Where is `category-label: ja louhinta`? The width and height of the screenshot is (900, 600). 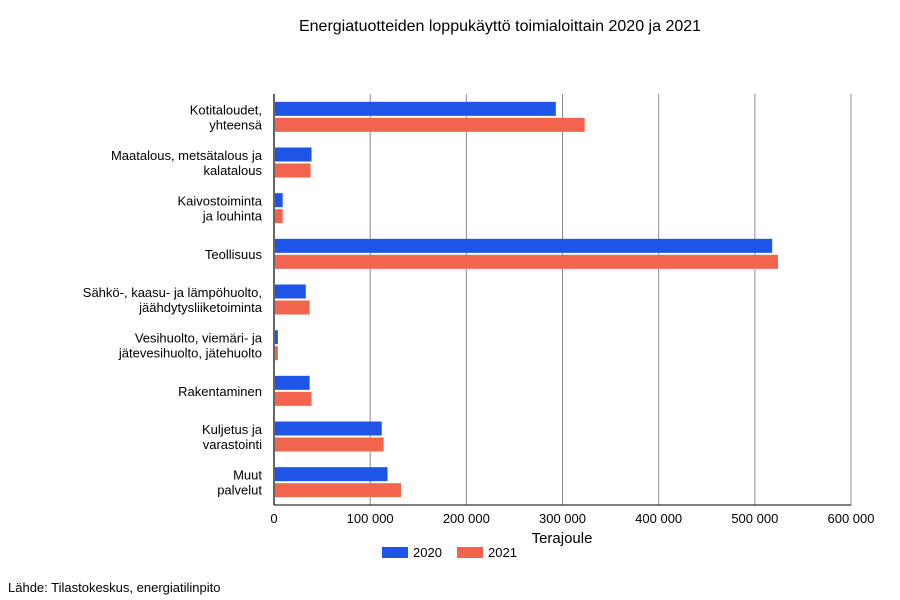 category-label: ja louhinta is located at coordinates (232, 216).